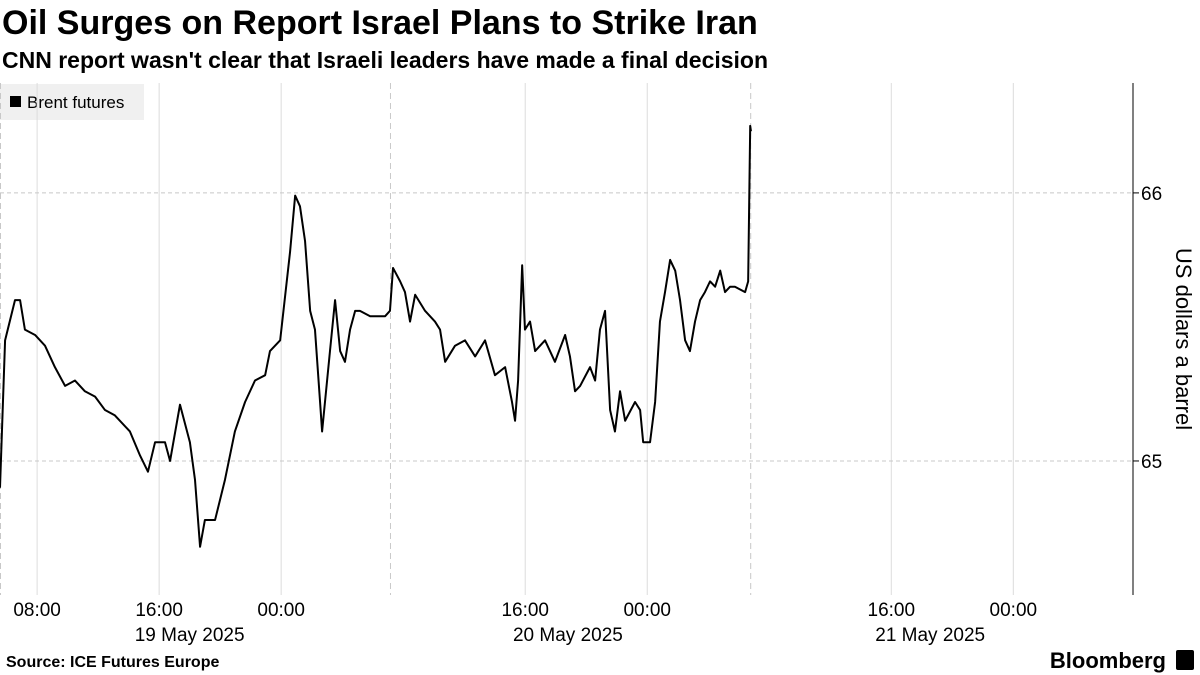 This screenshot has width=1200, height=675. I want to click on legend-swatch, so click(15, 101).